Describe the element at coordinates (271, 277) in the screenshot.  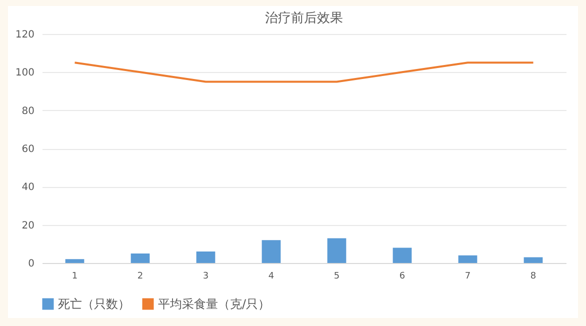
I see `x-tick-label: 4` at that location.